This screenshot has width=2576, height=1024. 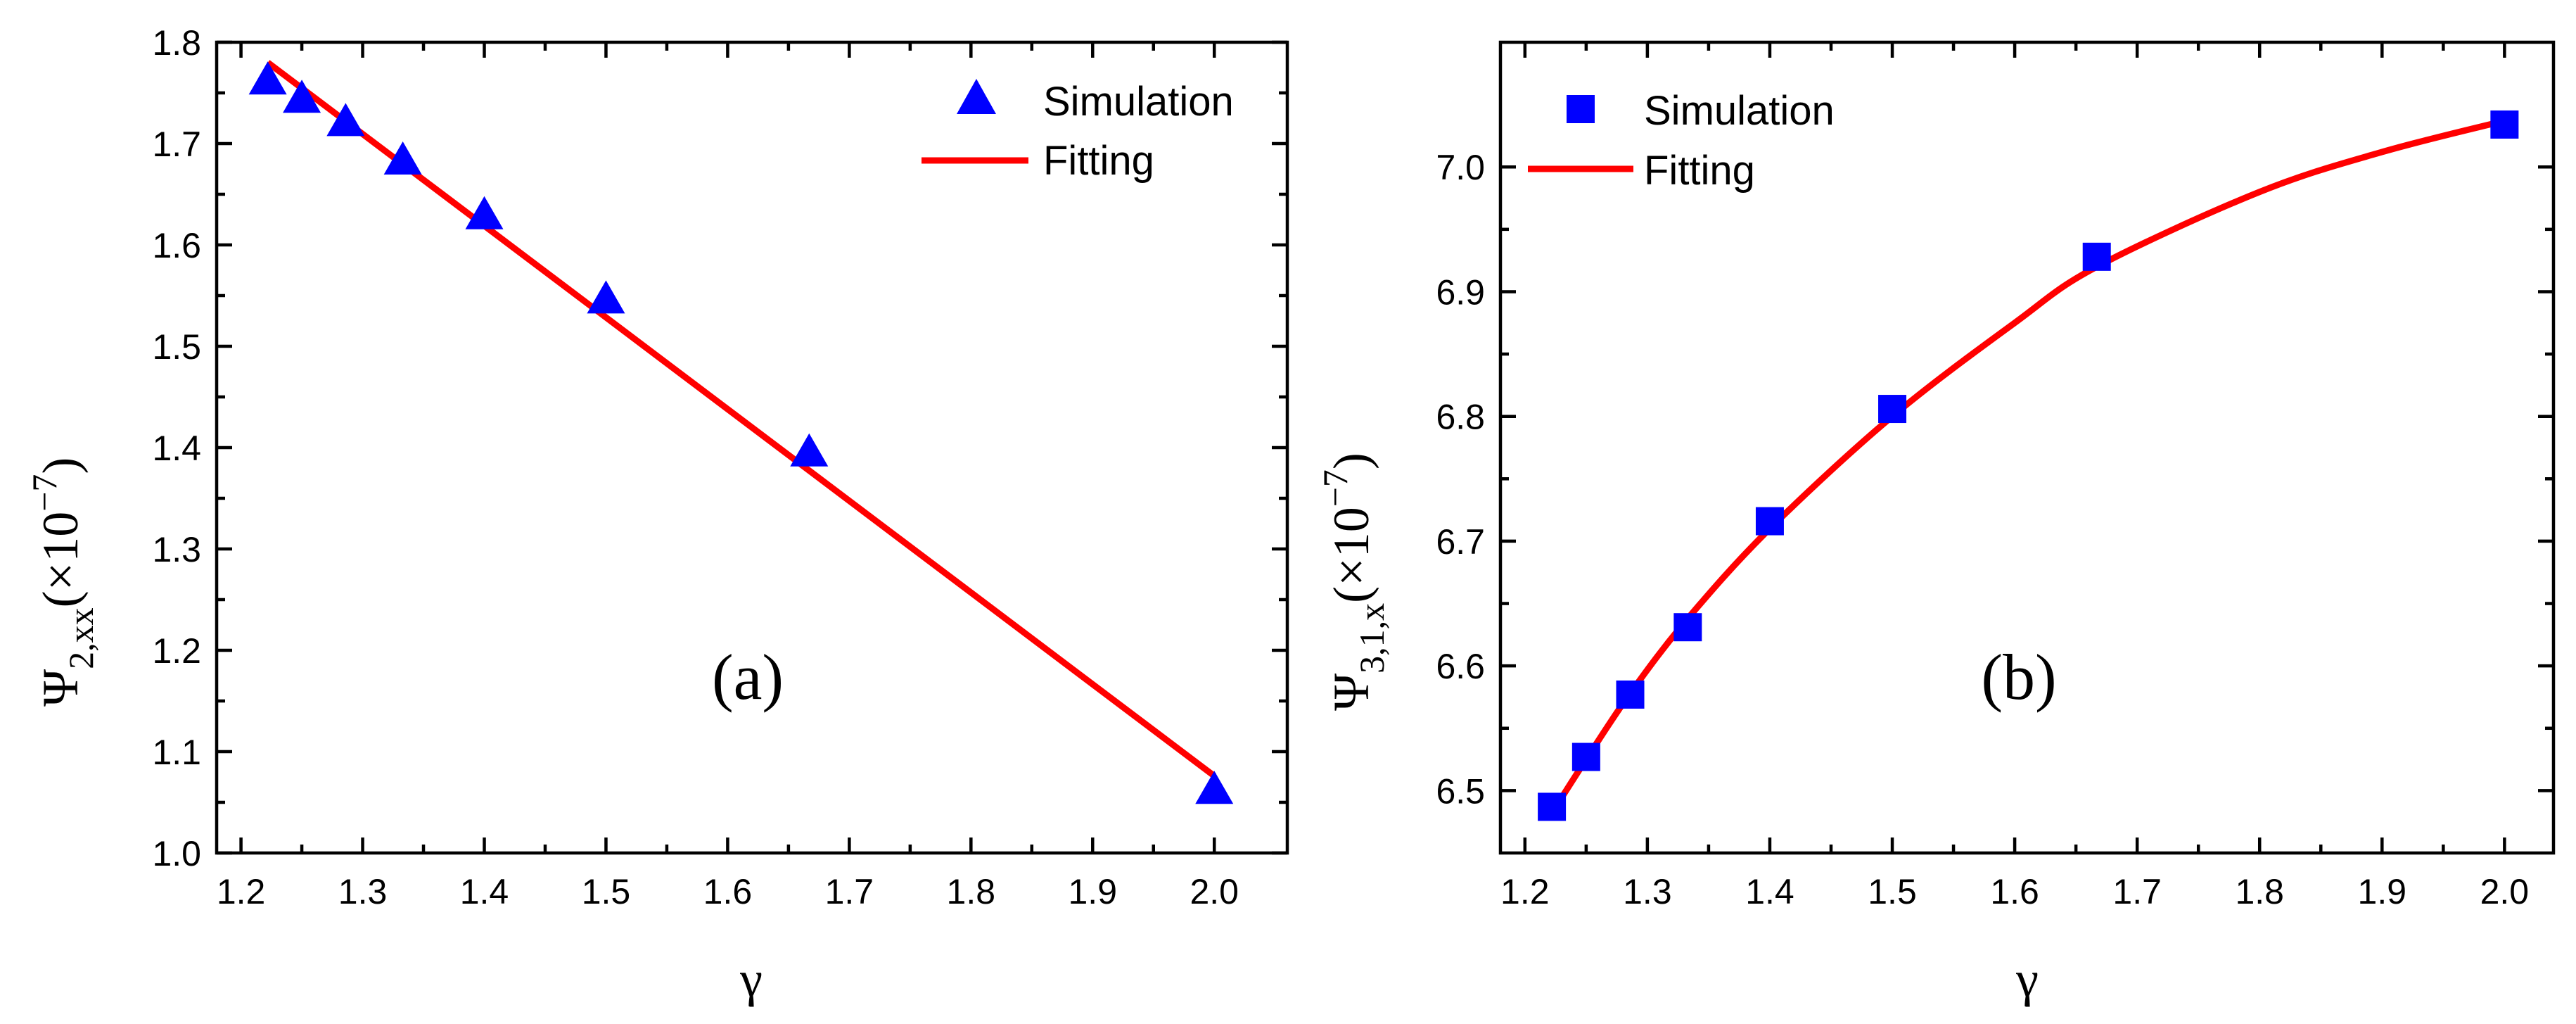 What do you see at coordinates (1460, 418) in the screenshot?
I see `y-tick-label: 6.8` at bounding box center [1460, 418].